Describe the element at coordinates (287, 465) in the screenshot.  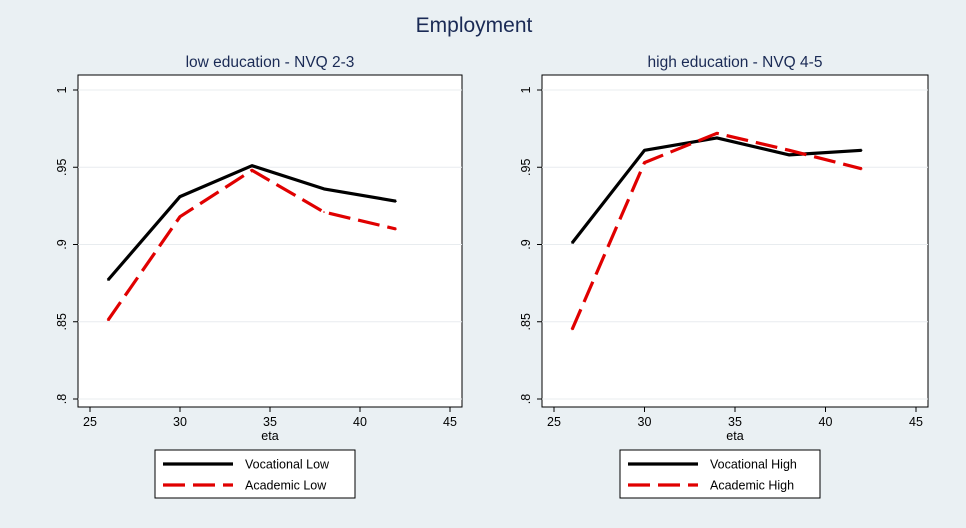
I see `legend-label: Vocational Low` at that location.